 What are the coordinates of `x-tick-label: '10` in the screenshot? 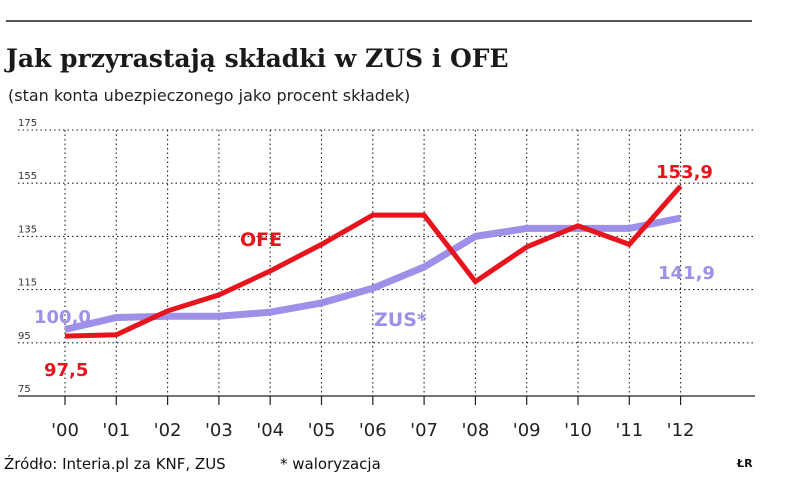 It's located at (578, 430).